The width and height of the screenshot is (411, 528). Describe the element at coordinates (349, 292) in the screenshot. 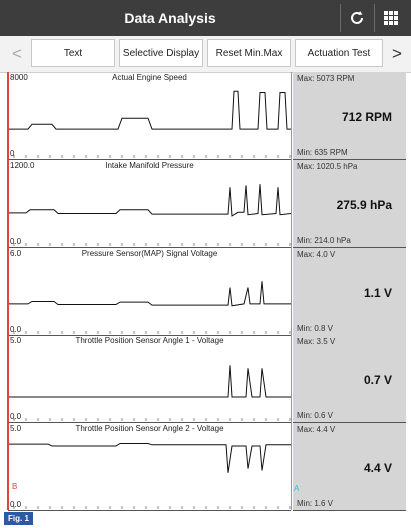

I see `value-panel: Max: 4.0 V 1.1 V Min: 0.8 V` at that location.